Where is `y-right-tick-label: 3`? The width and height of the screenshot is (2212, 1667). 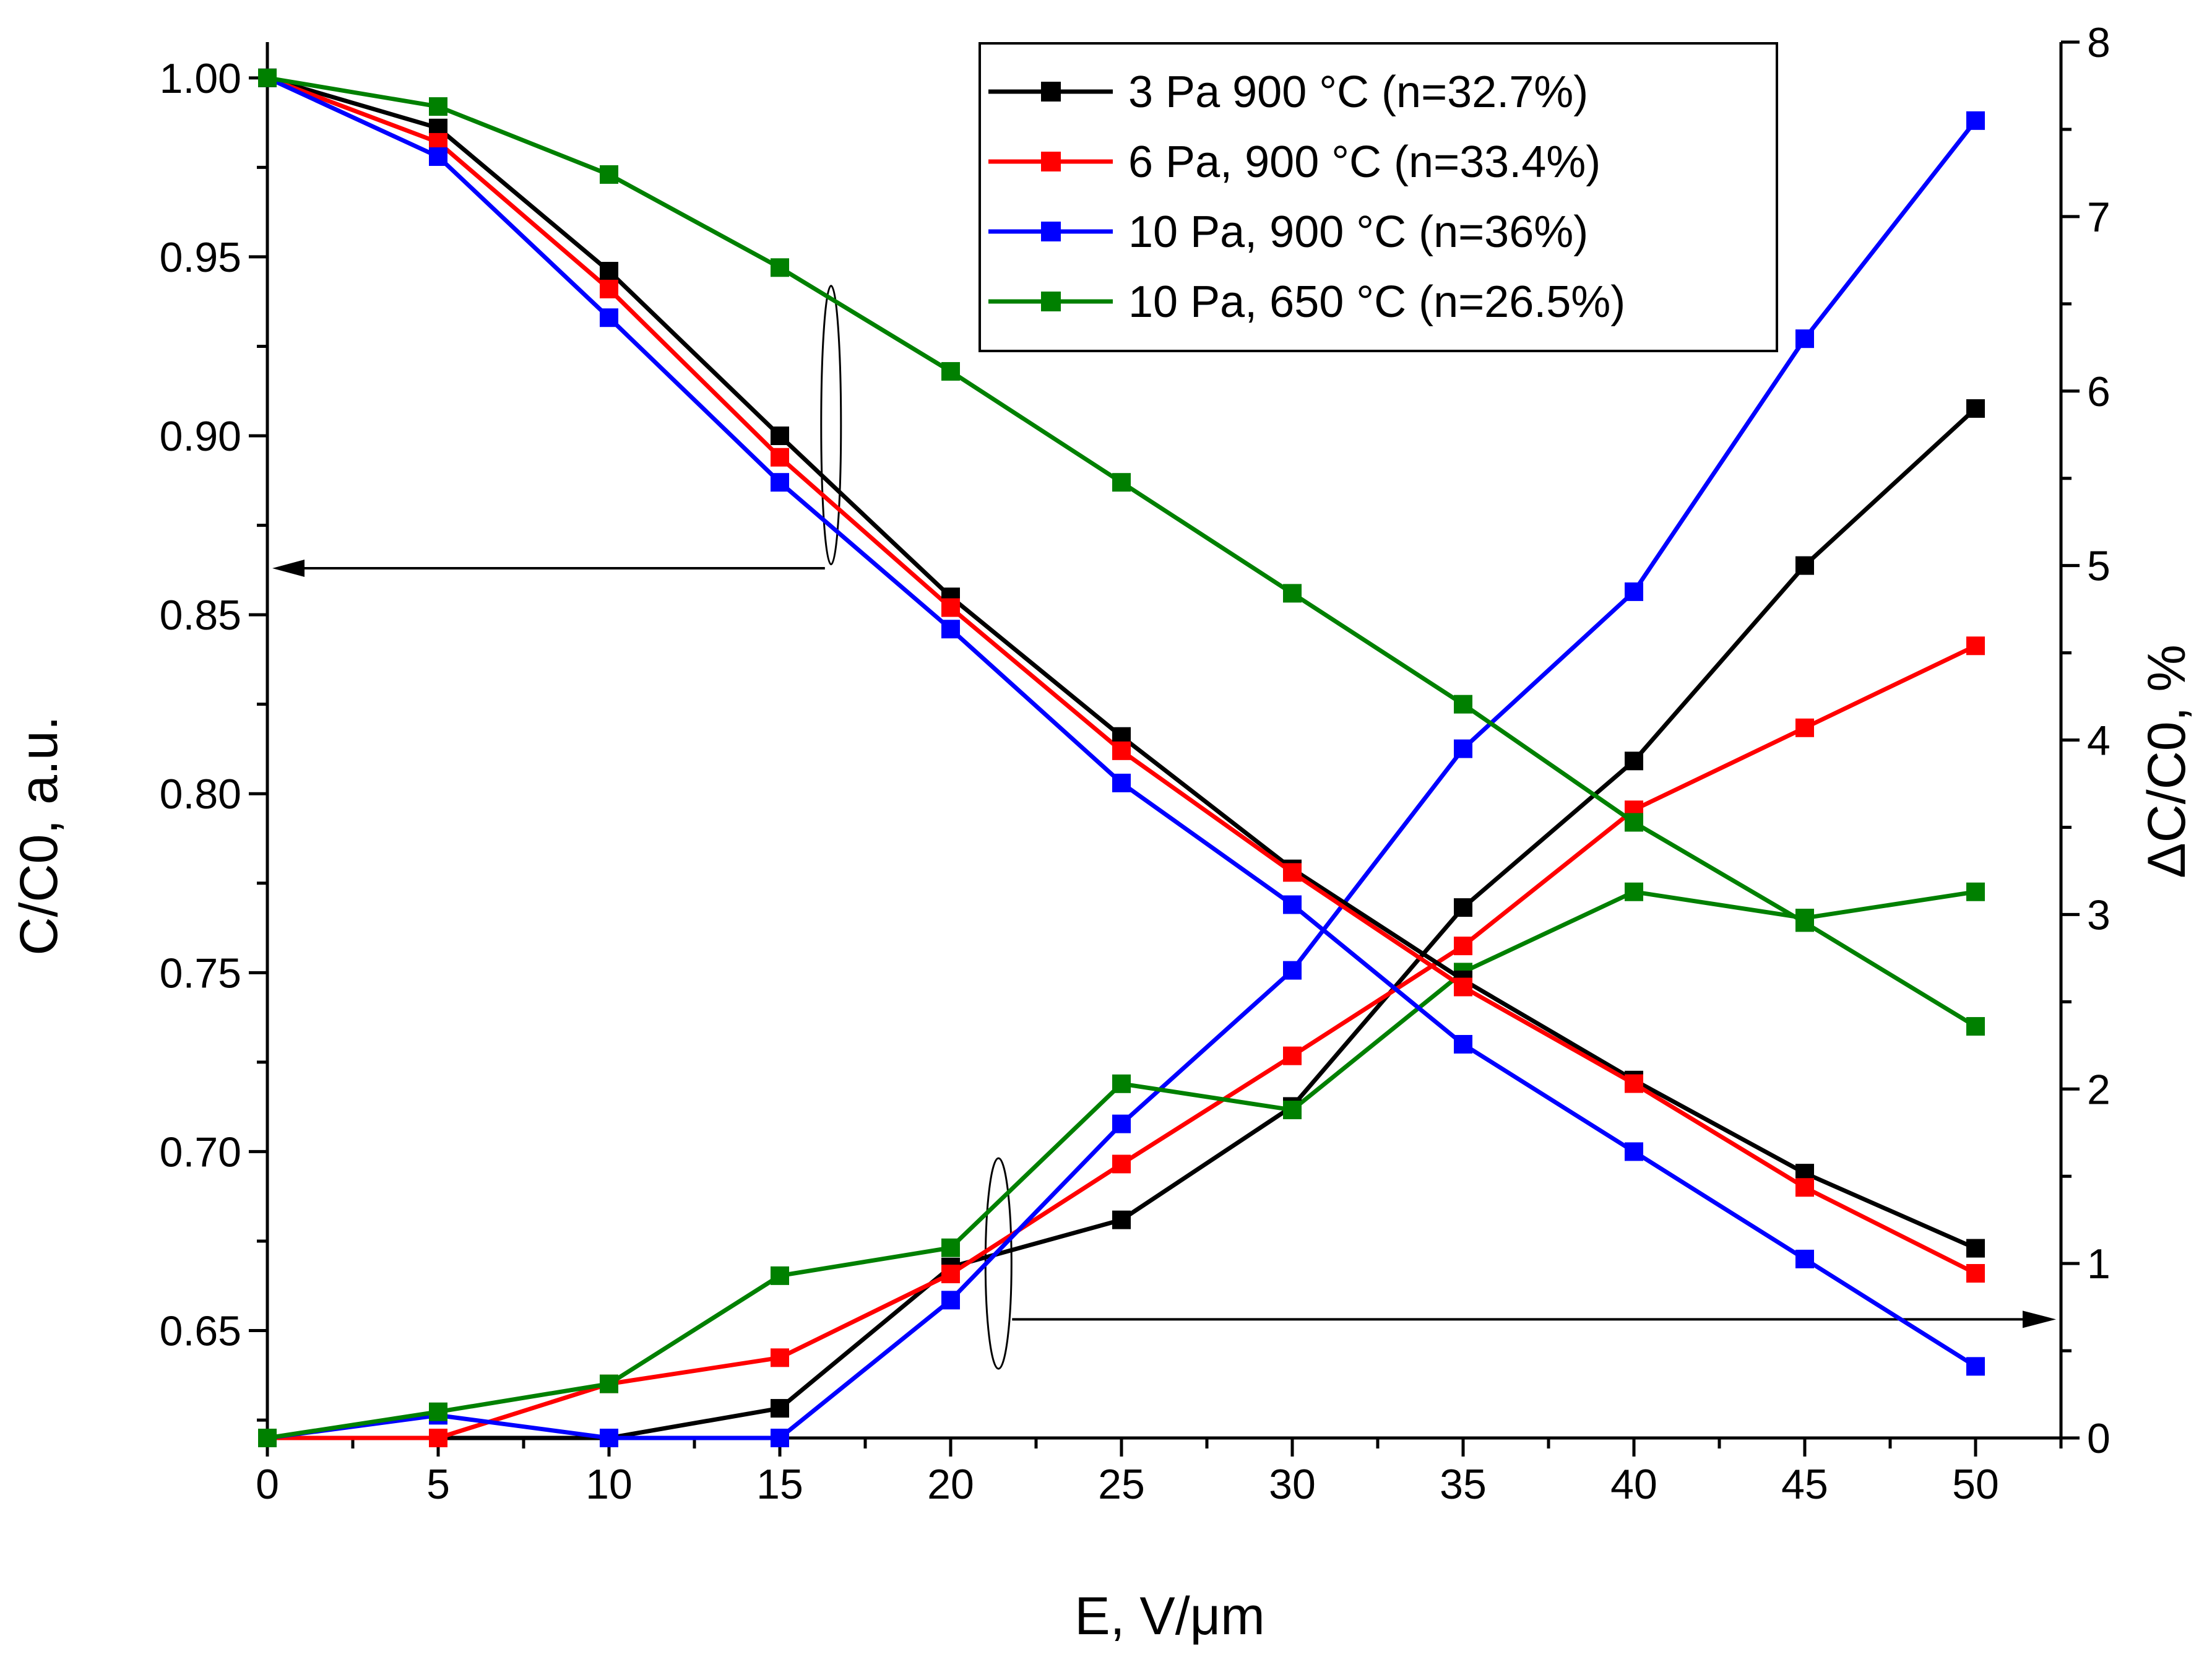 y-right-tick-label: 3 is located at coordinates (2098, 915).